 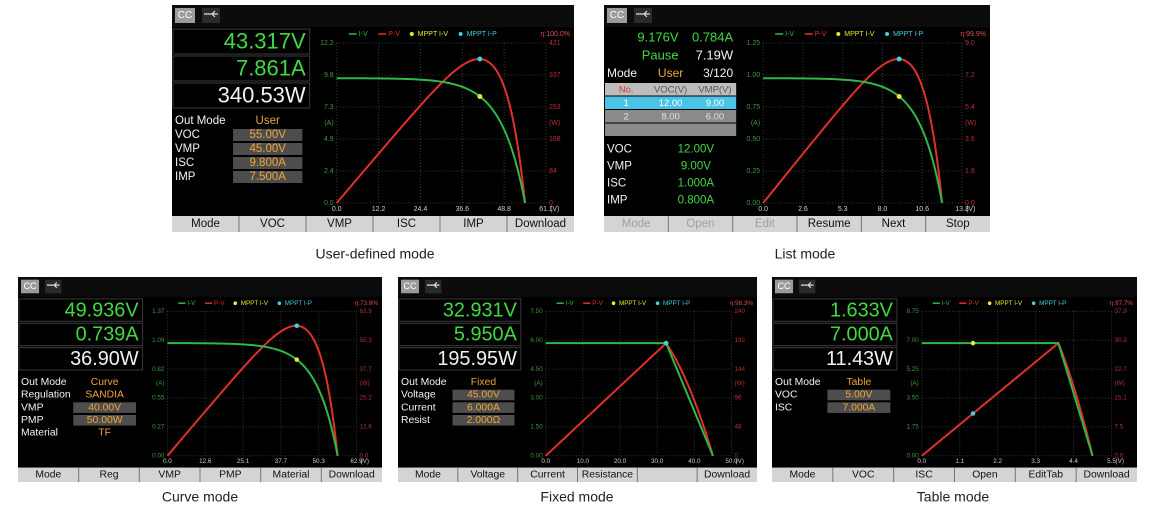 What do you see at coordinates (715, 54) in the screenshot?
I see `reading: 7.19W` at bounding box center [715, 54].